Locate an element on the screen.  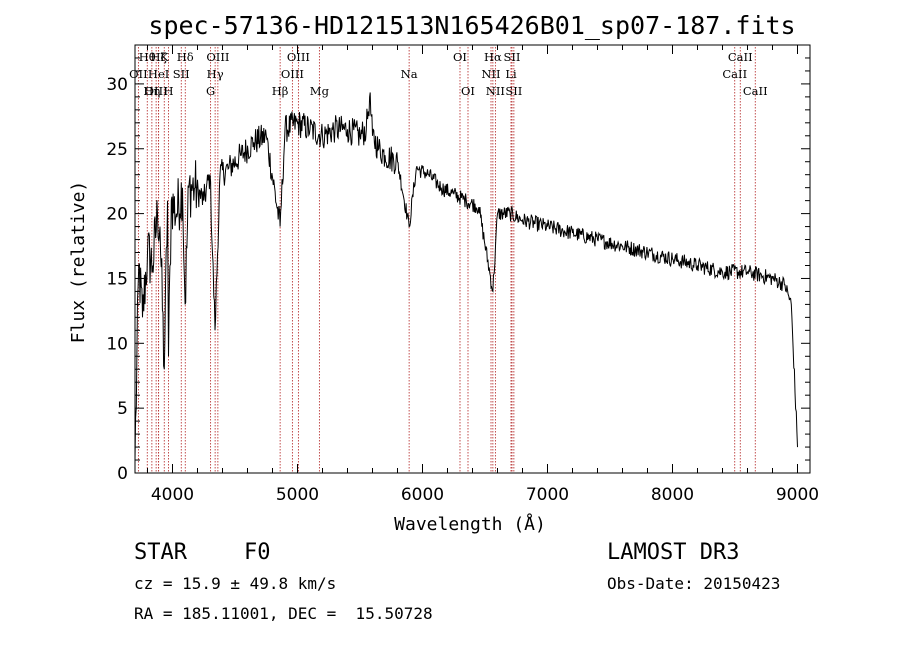
object-type: STAR is located at coordinates (160, 552).